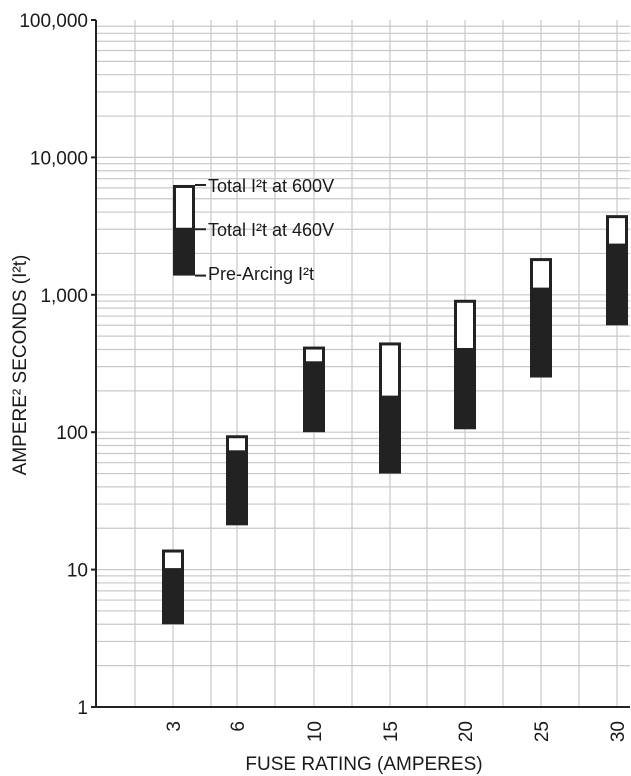 The width and height of the screenshot is (631, 776). What do you see at coordinates (59, 158) in the screenshot?
I see `y-tick-label: 10,000` at bounding box center [59, 158].